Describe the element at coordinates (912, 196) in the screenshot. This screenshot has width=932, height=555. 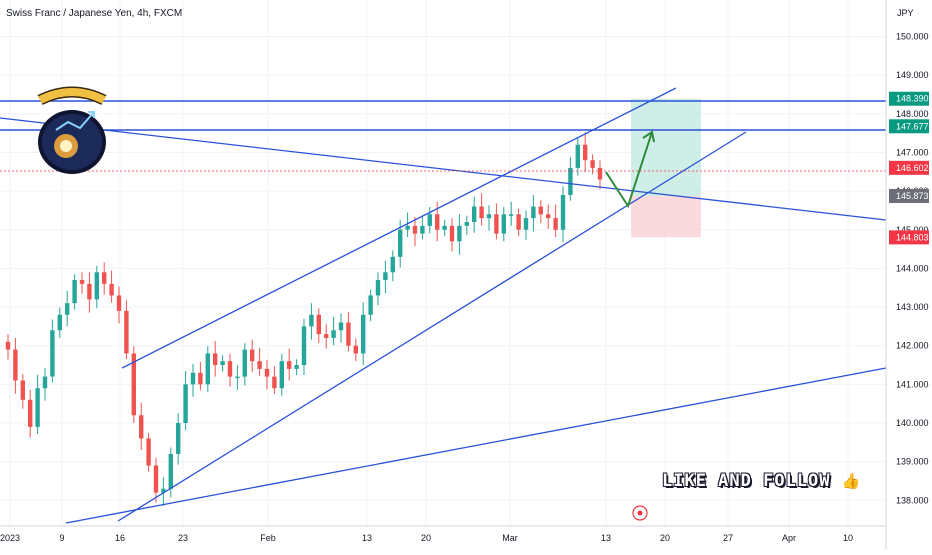
I see `price-tag-label: 145.873` at that location.